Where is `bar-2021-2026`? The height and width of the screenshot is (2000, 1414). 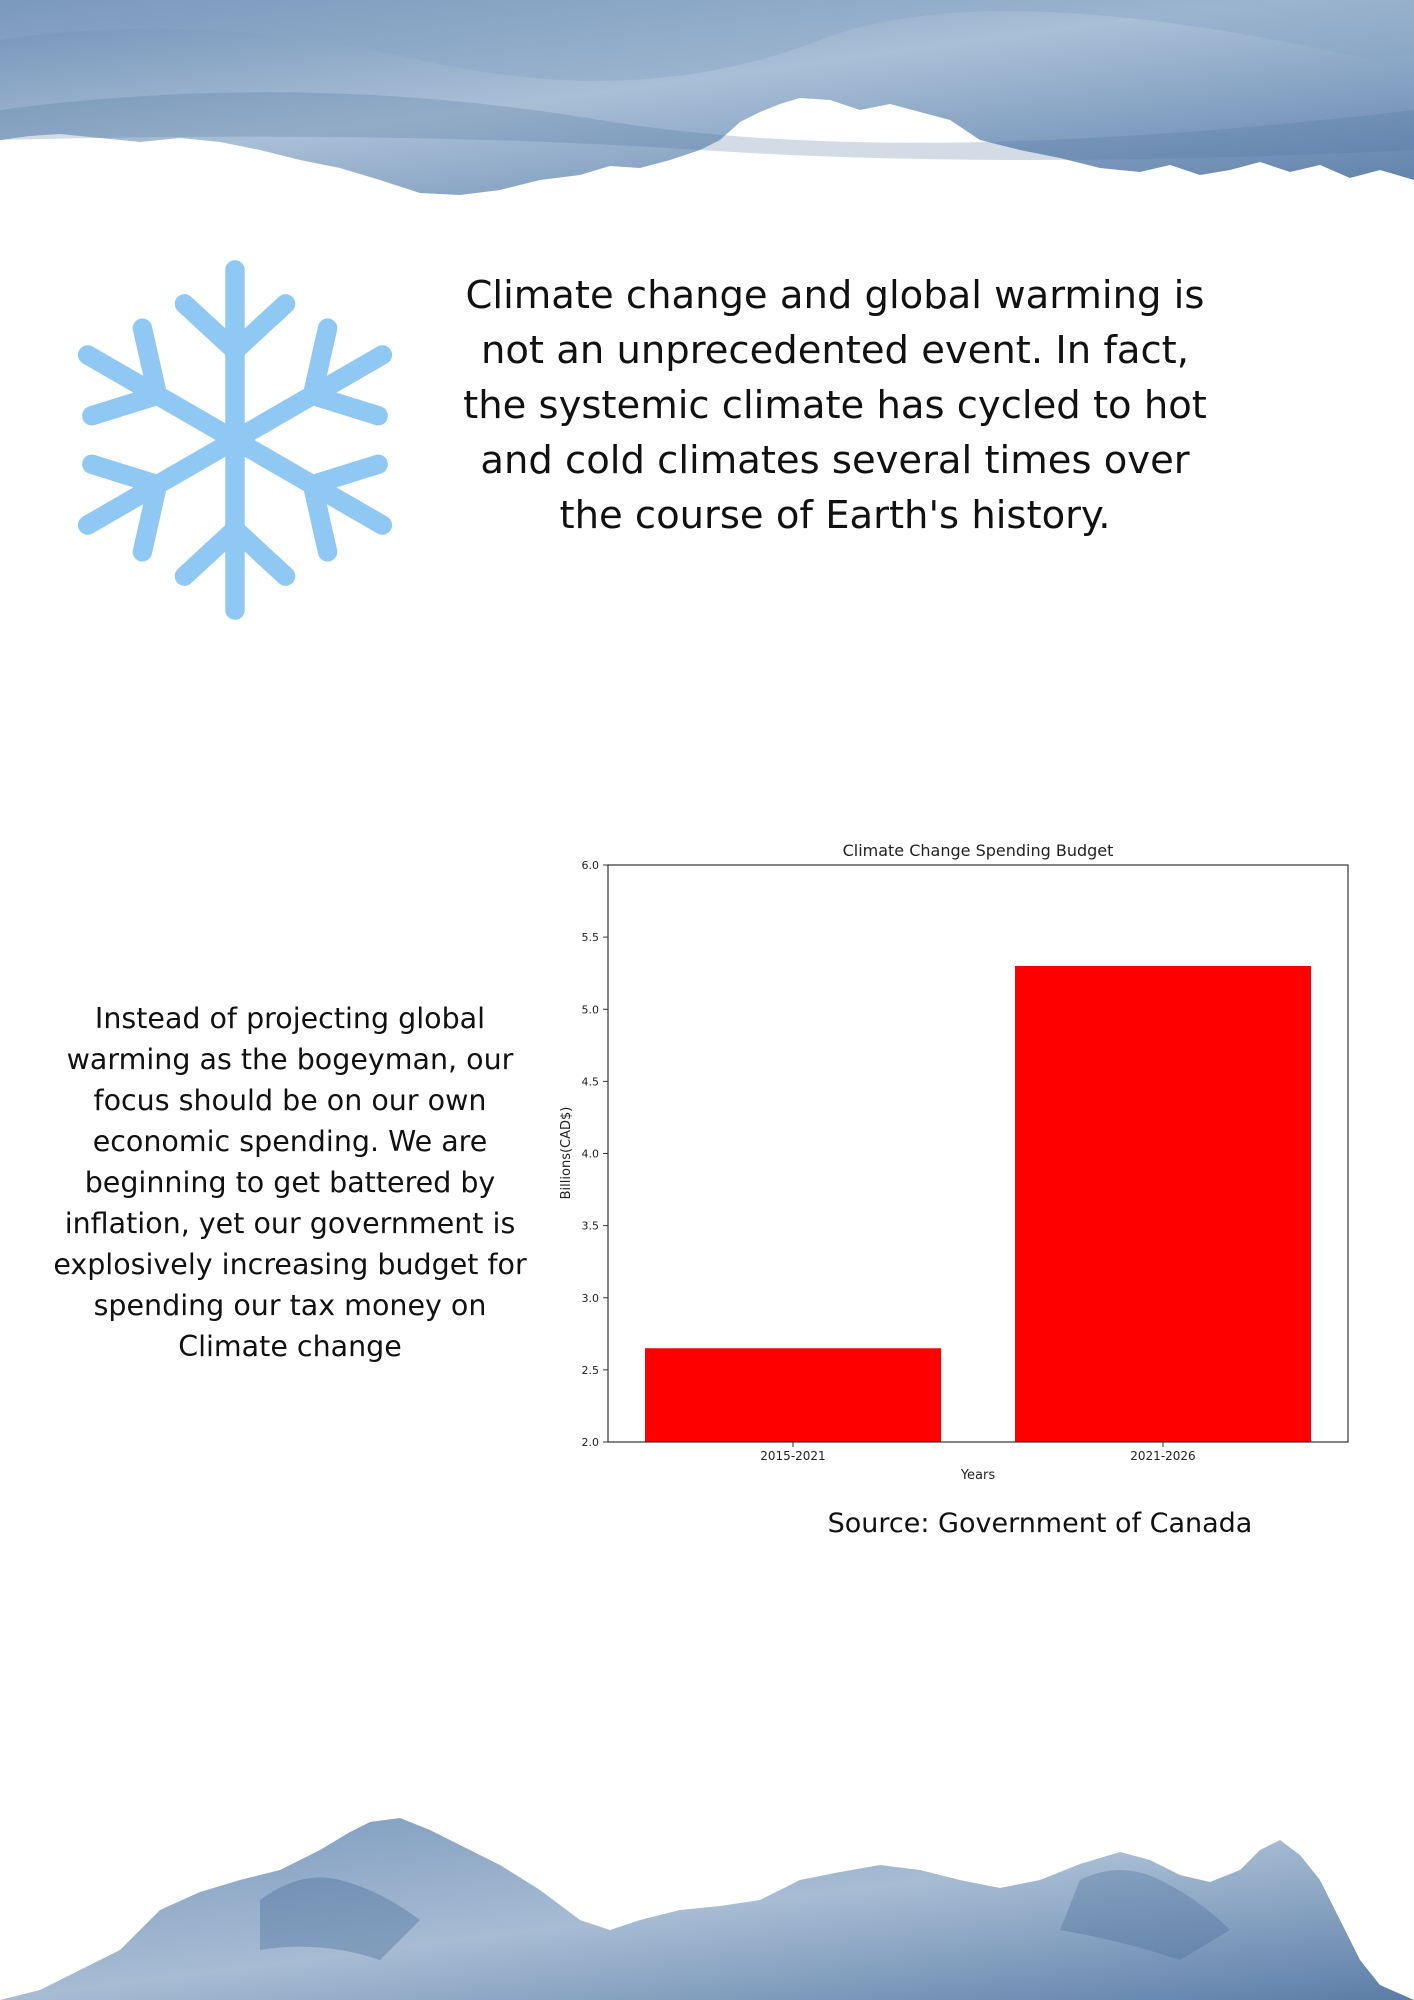
bar-2021-2026 is located at coordinates (1163, 1203).